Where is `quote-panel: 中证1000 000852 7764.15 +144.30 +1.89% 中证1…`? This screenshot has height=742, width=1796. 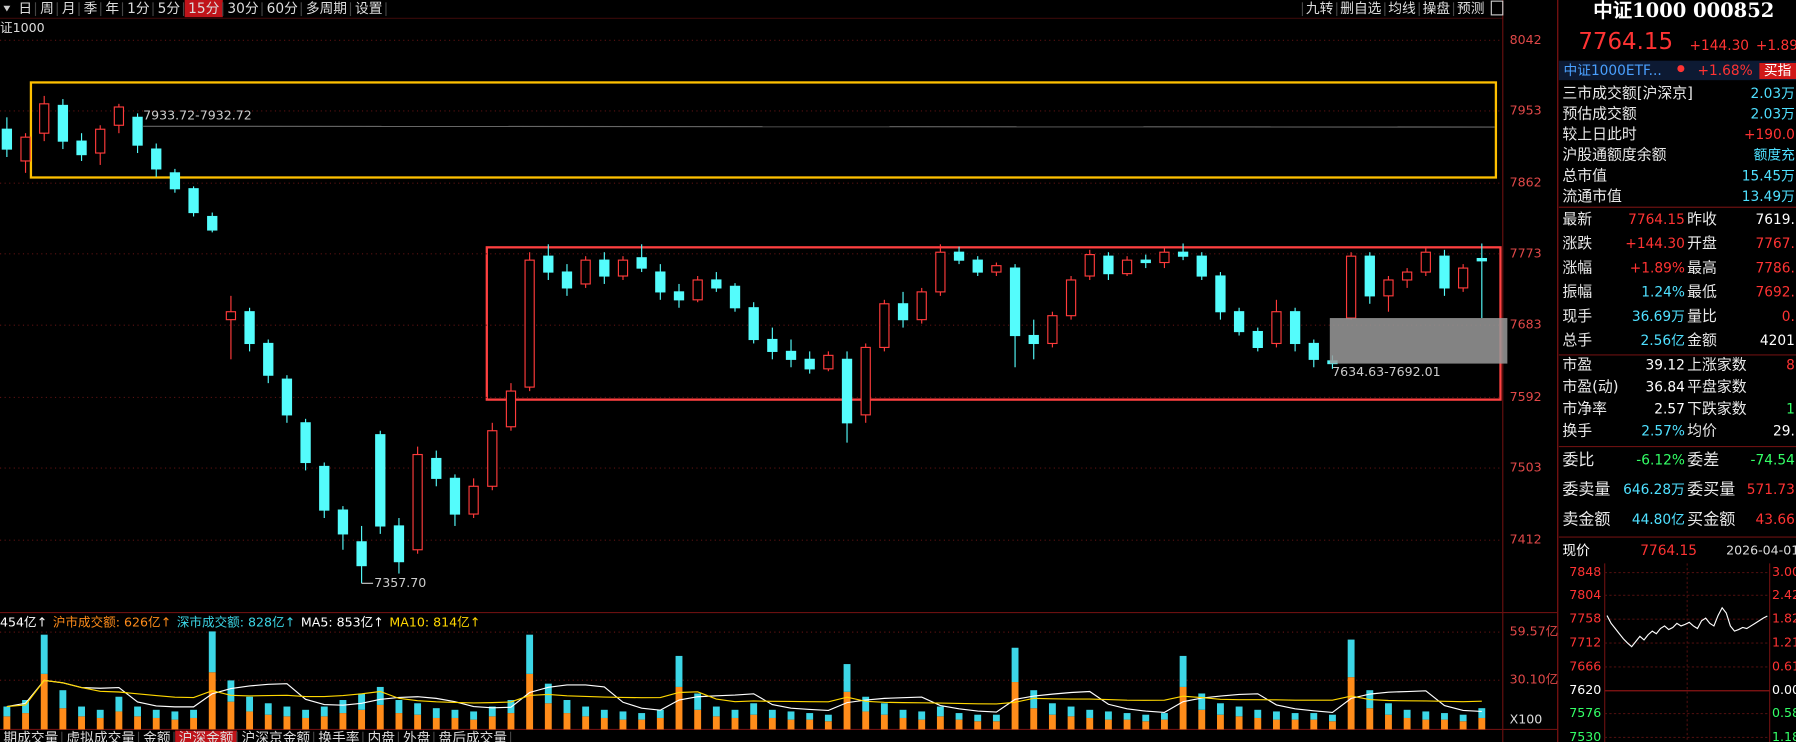
quote-panel: 中证1000 000852 7764.15 +144.30 +1.89% 中证1… is located at coordinates (1677, 279).